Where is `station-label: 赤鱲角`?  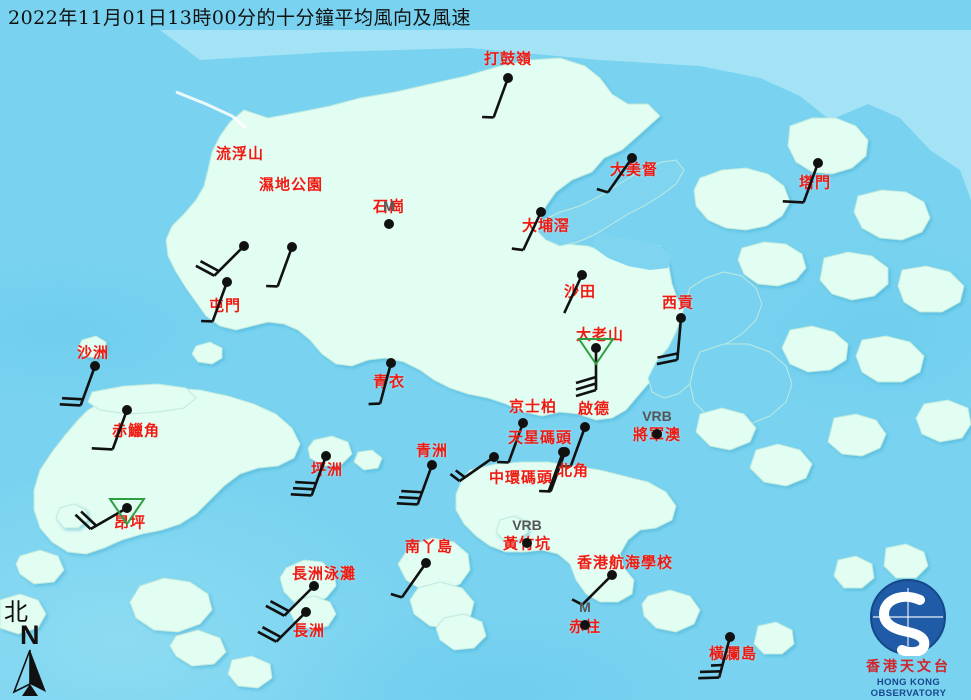 station-label: 赤鱲角 is located at coordinates (136, 430).